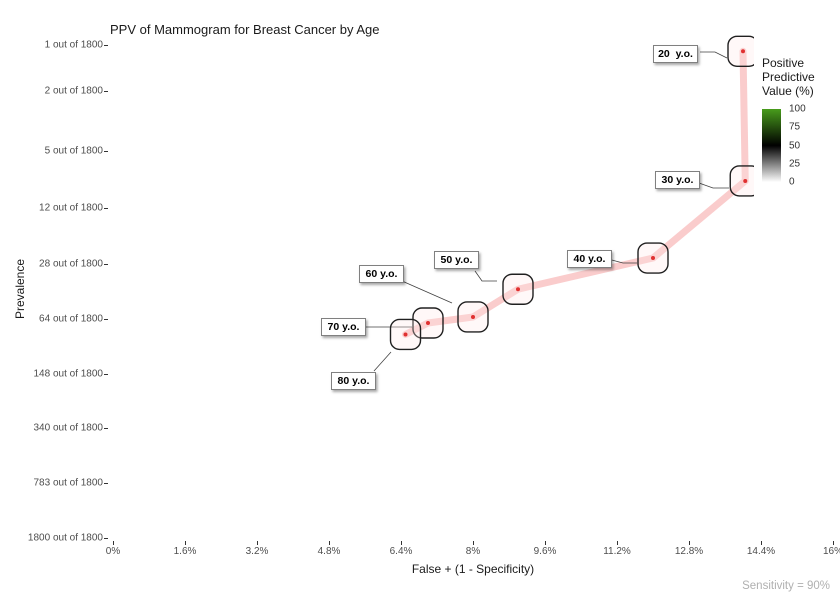 This screenshot has height=600, width=840. I want to click on x-tick-label: 6.4%, so click(401, 551).